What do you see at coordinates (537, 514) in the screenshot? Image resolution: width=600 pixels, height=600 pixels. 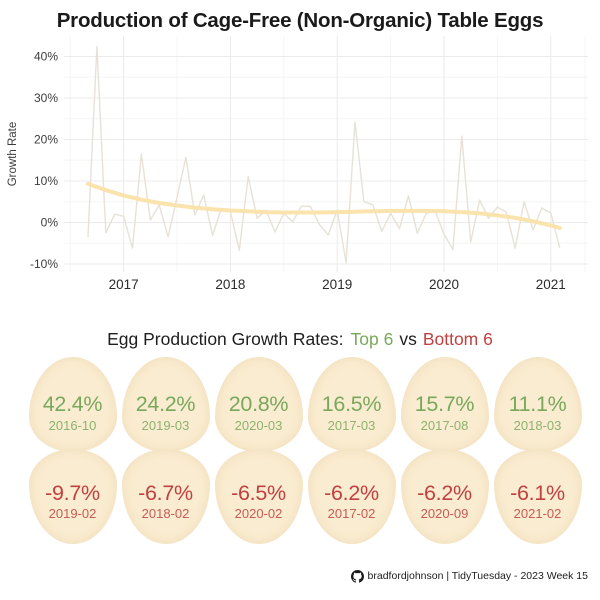 I see `egg-date: 2021-02` at bounding box center [537, 514].